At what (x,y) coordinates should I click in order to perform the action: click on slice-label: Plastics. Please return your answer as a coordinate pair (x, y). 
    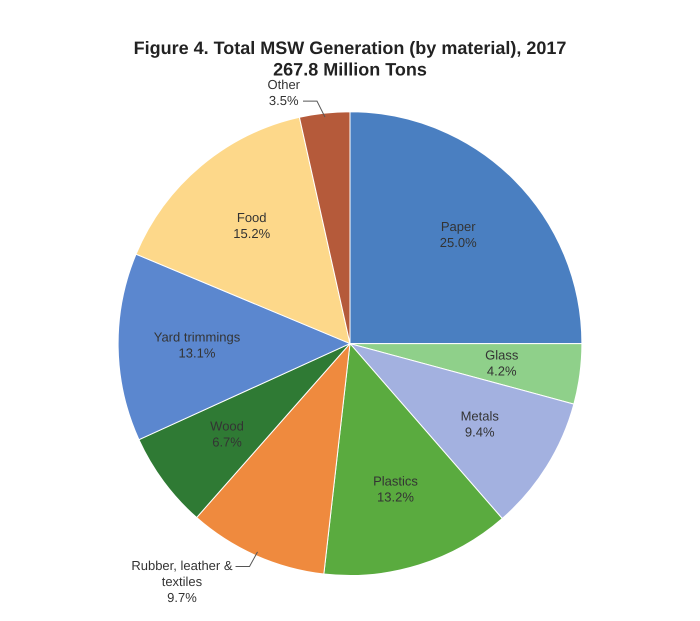
    Looking at the image, I should click on (395, 480).